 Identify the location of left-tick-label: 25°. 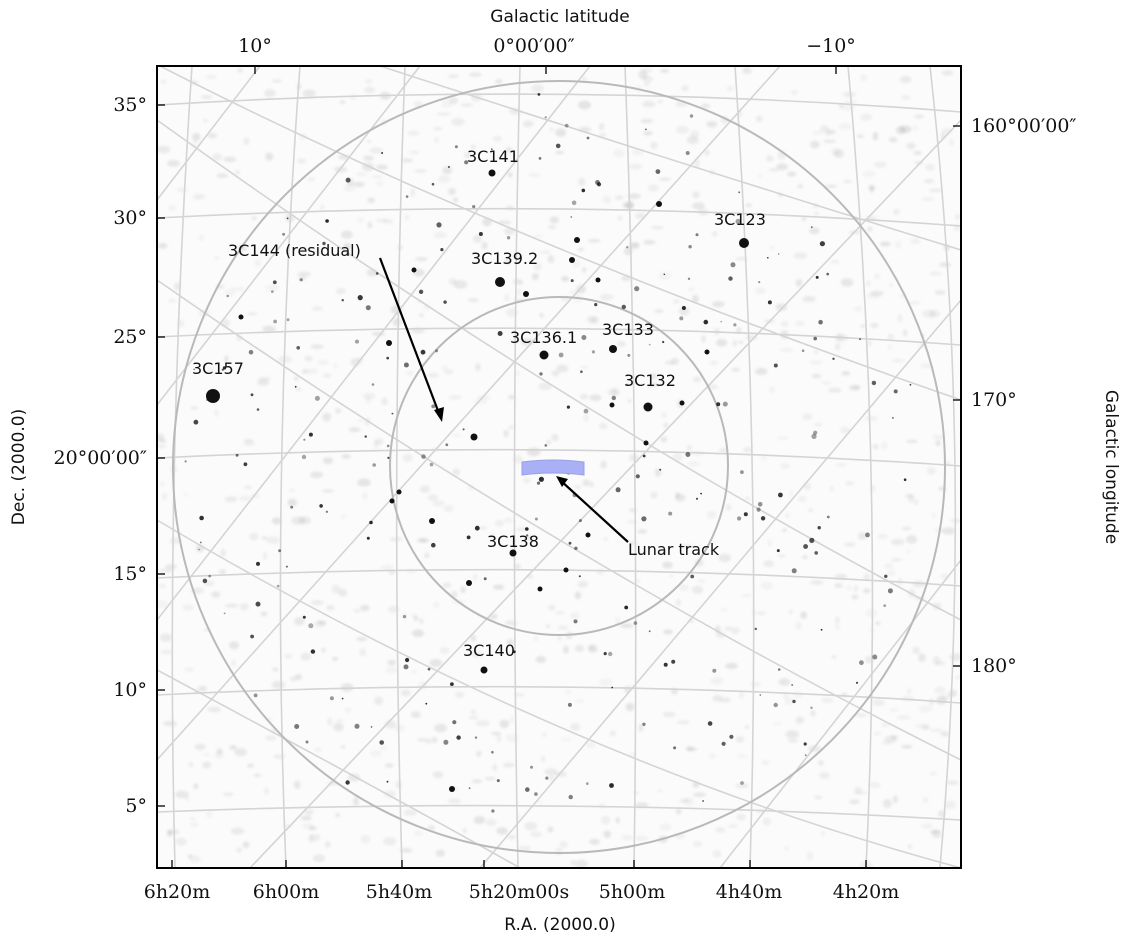
(130, 337).